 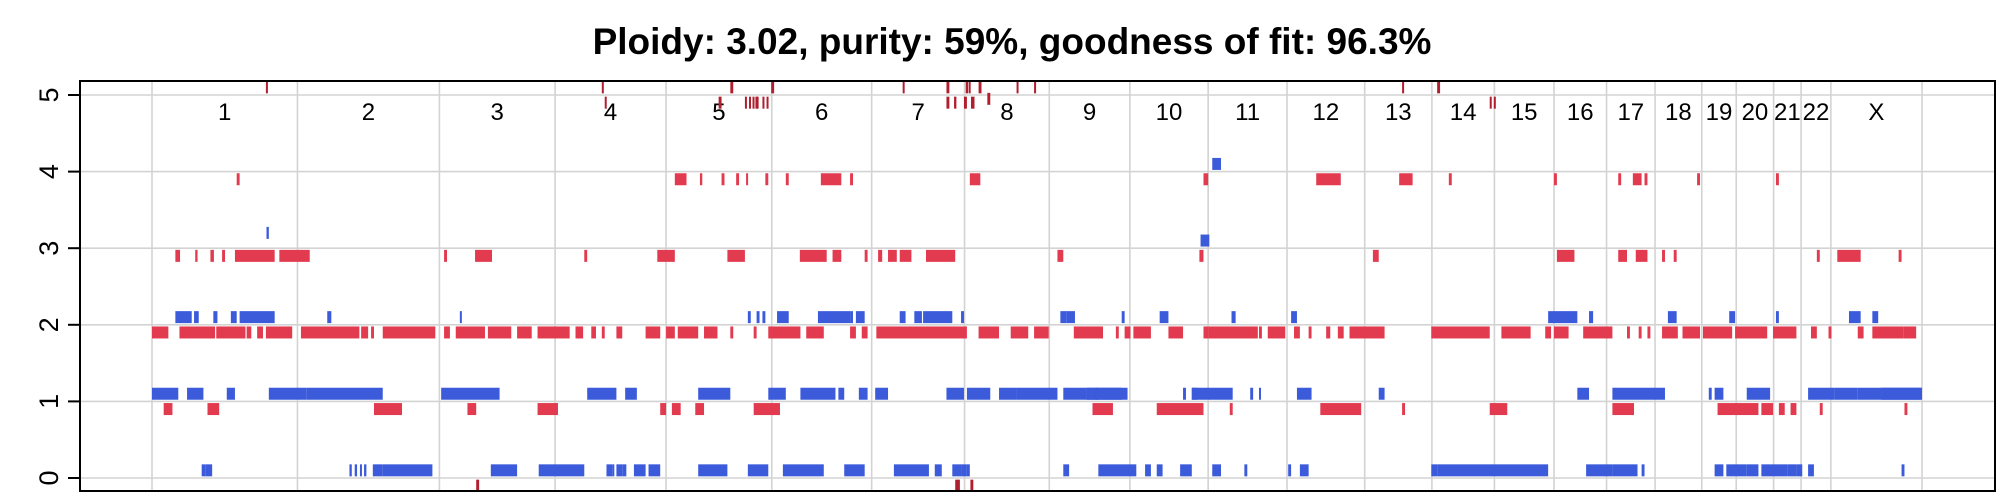 I want to click on chromosome-label-9: 9, so click(x=1089, y=112).